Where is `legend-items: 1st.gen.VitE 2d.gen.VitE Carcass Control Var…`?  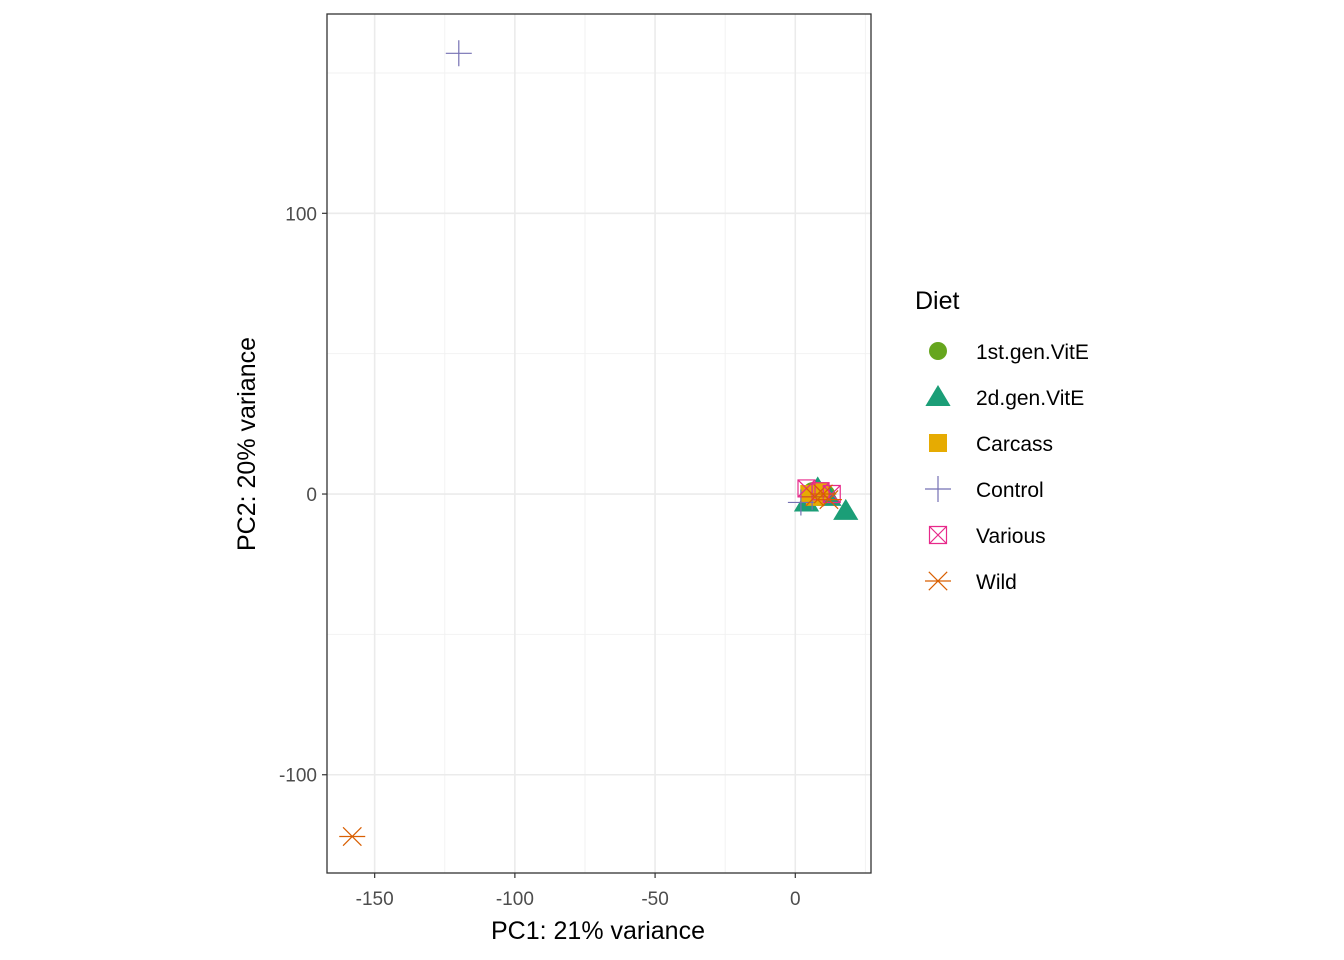
legend-items: 1st.gen.VitE 2d.gen.VitE Carcass Control Var… is located at coordinates (1007, 467).